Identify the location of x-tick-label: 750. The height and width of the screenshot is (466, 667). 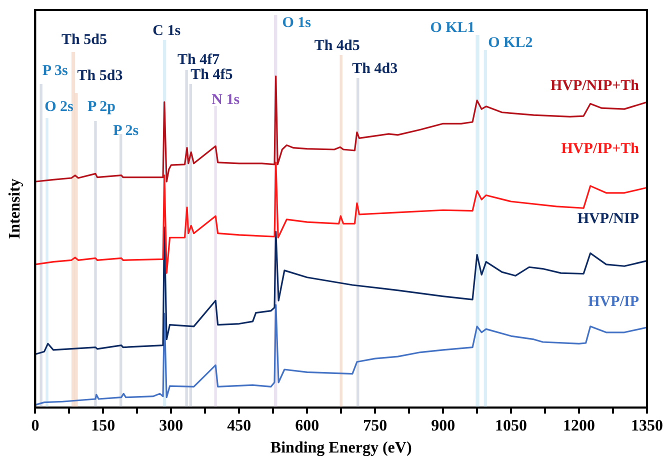
(375, 425).